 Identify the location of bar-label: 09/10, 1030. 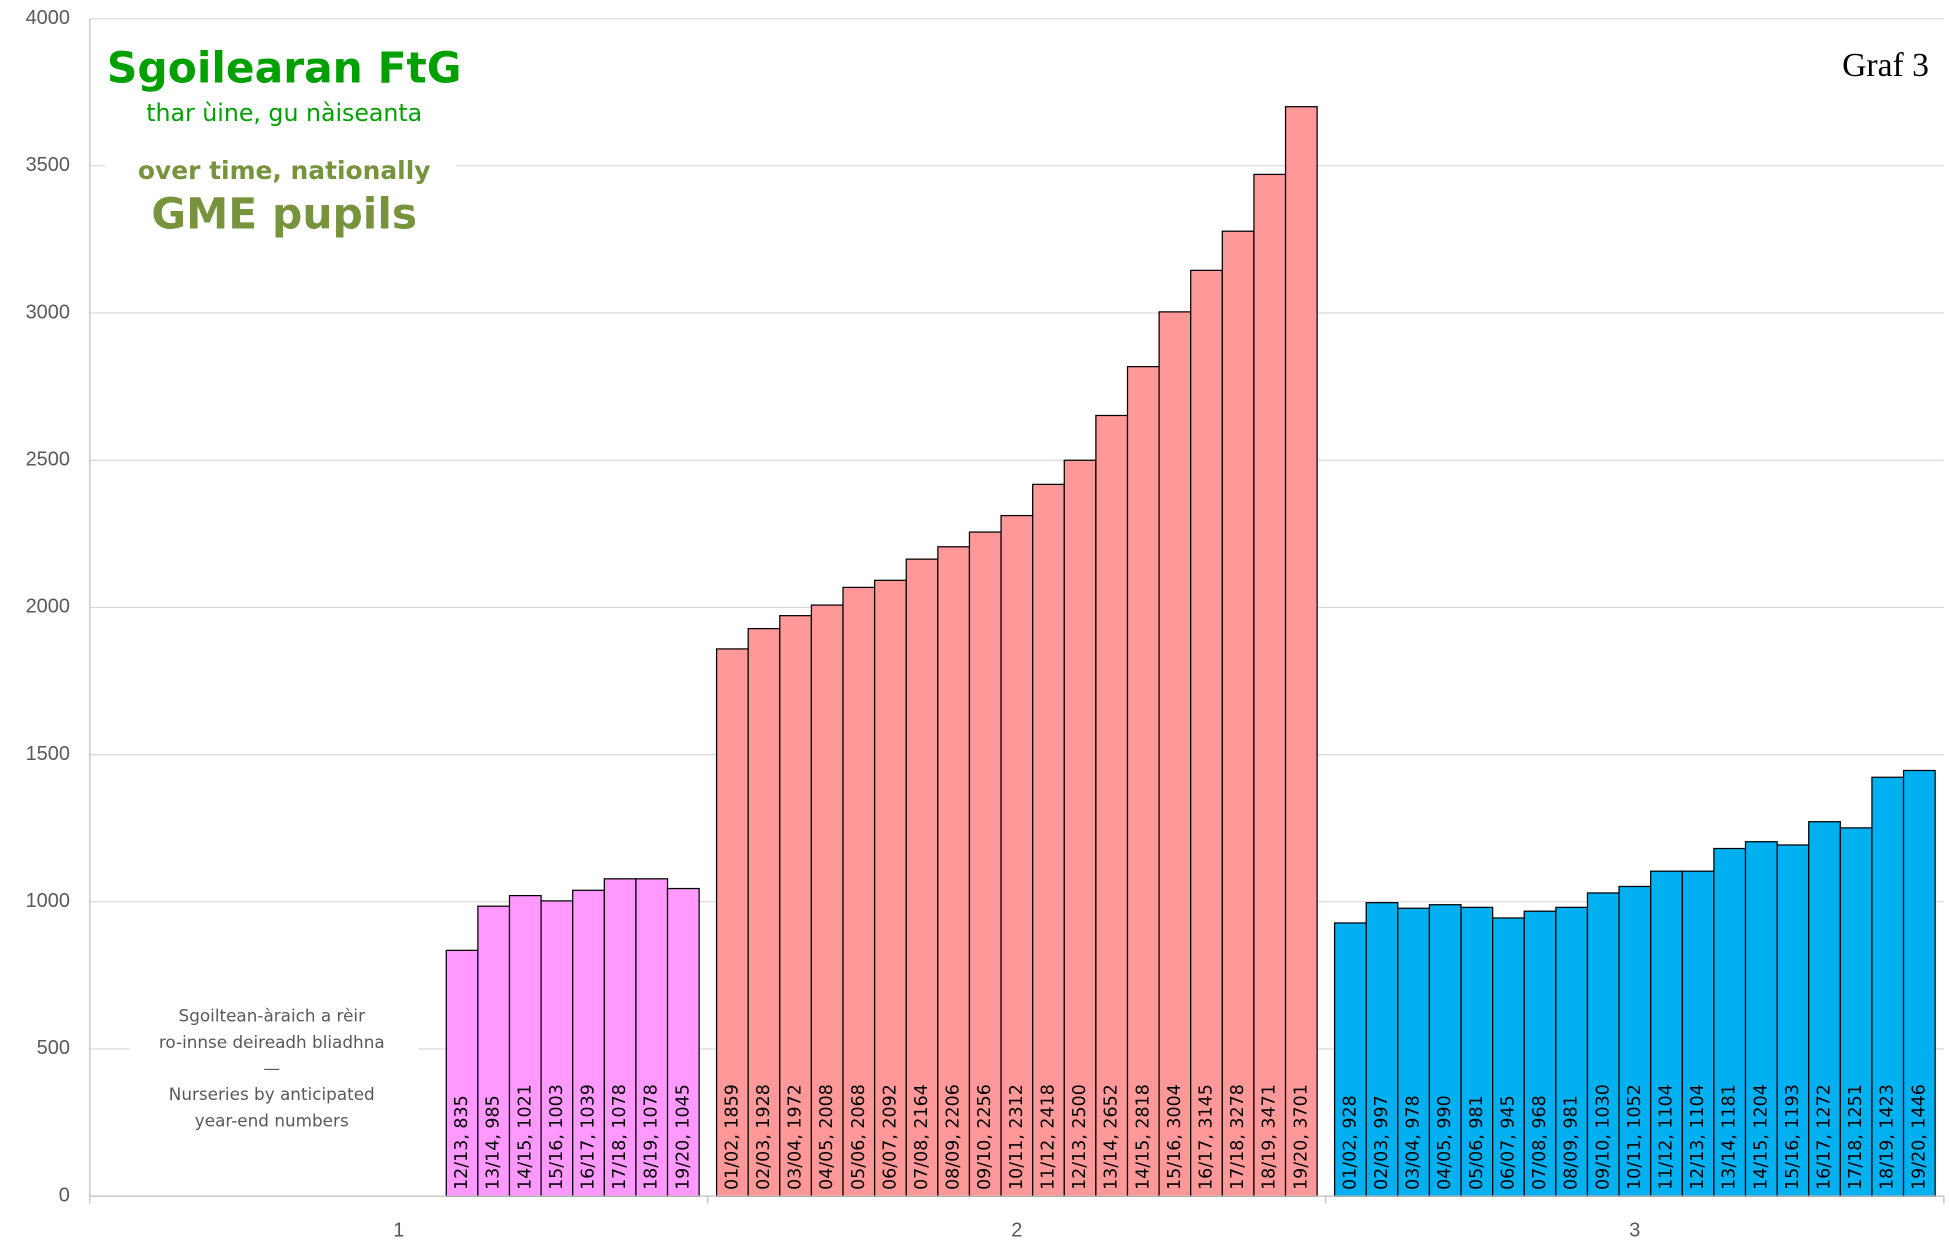
(1603, 1137).